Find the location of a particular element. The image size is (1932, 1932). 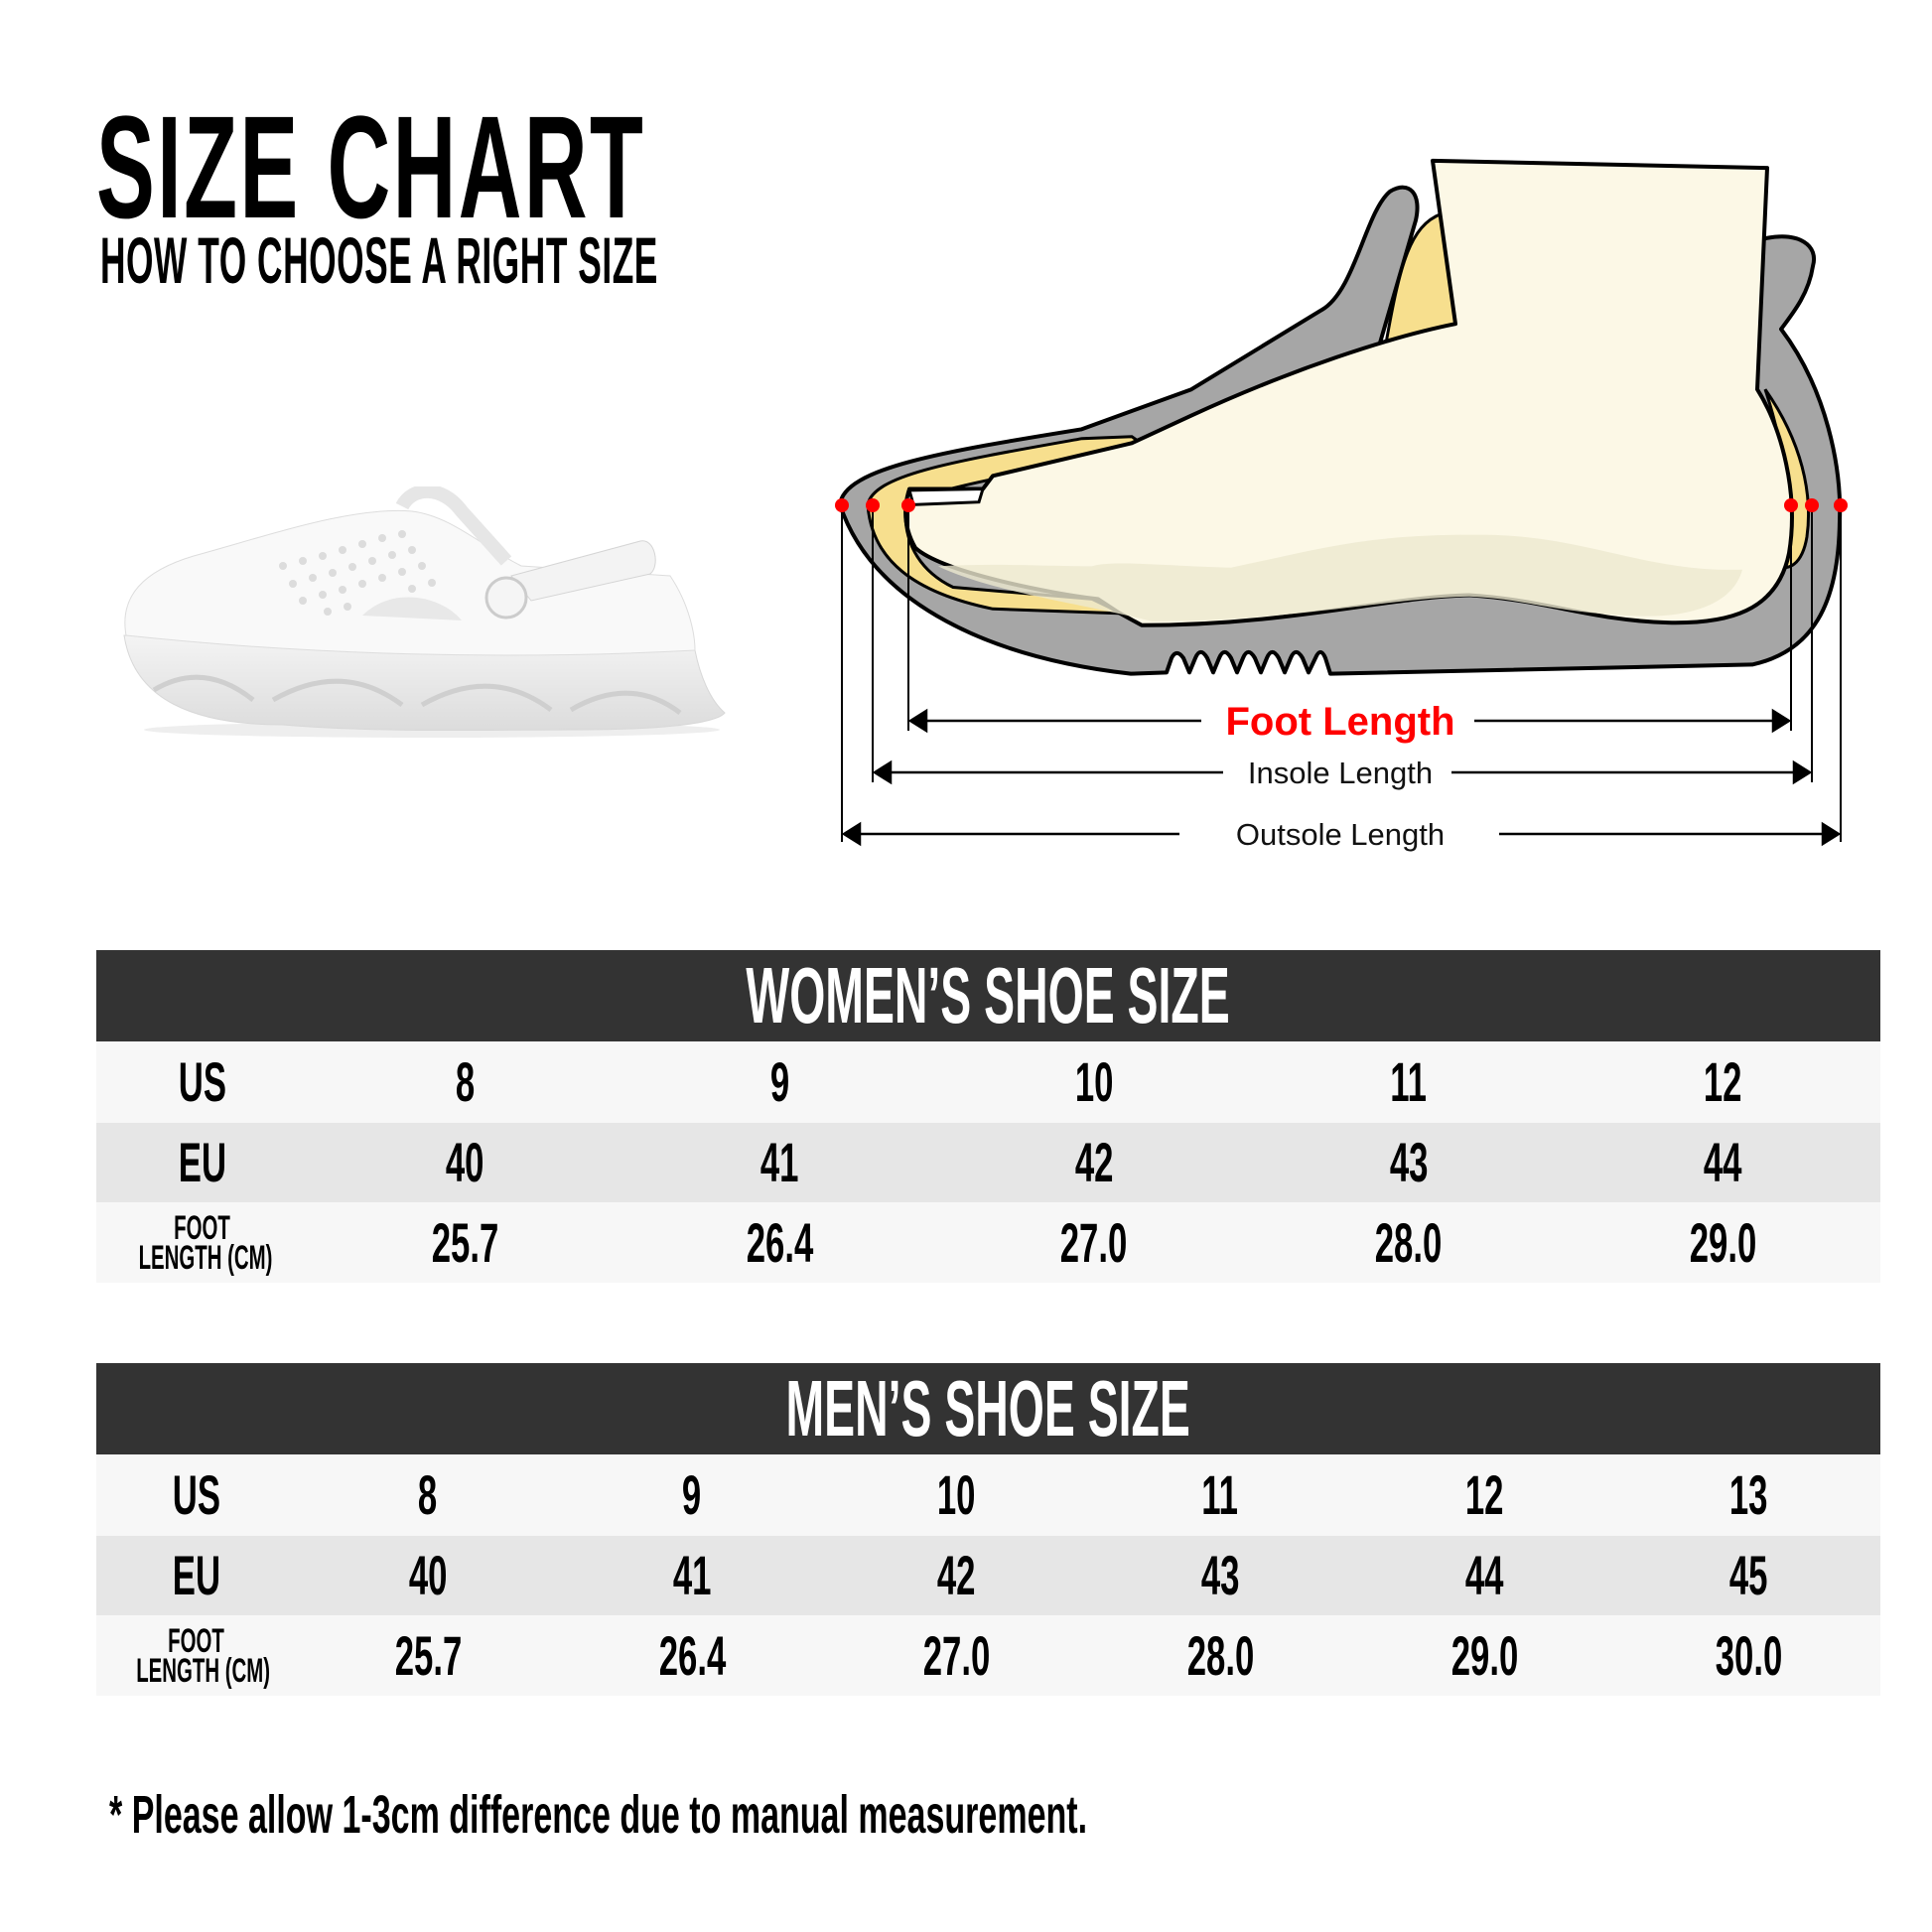

foot-length-label: Foot Length is located at coordinates (1340, 722).